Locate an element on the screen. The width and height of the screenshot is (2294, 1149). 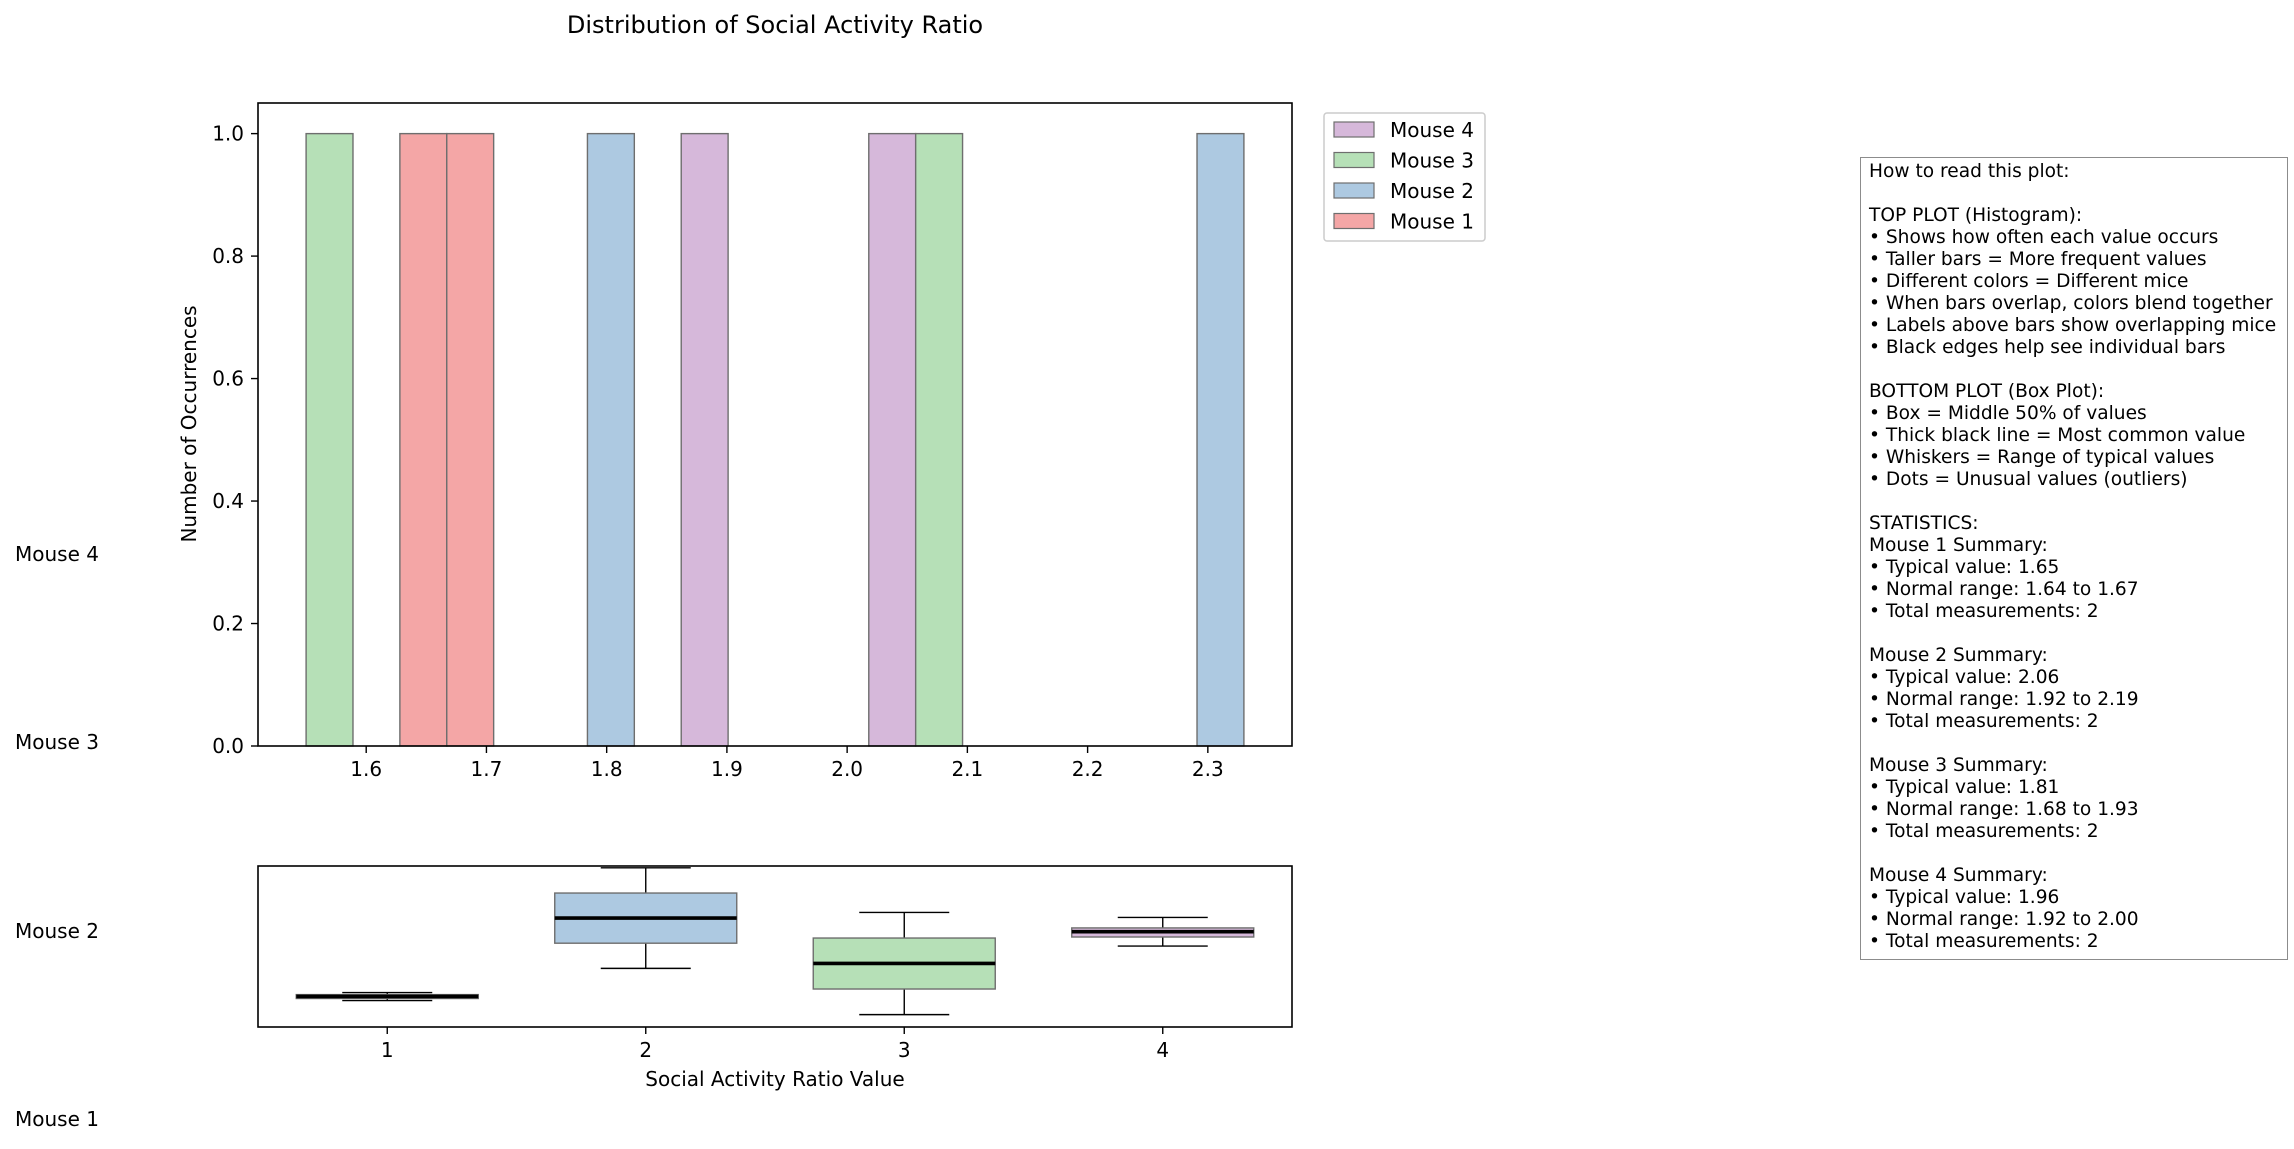
guide-line: • Normal range: 1.68 to 1.93 is located at coordinates (2004, 809).